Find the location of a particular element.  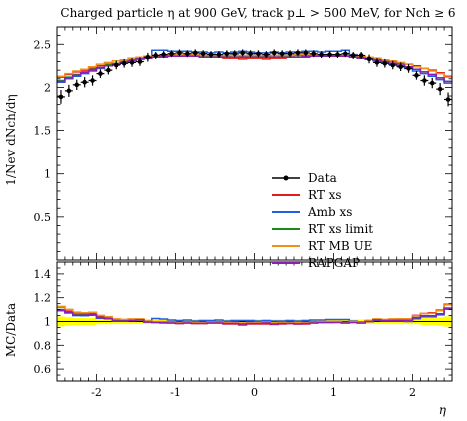

x-tick-label: 0 is located at coordinates (254, 392).